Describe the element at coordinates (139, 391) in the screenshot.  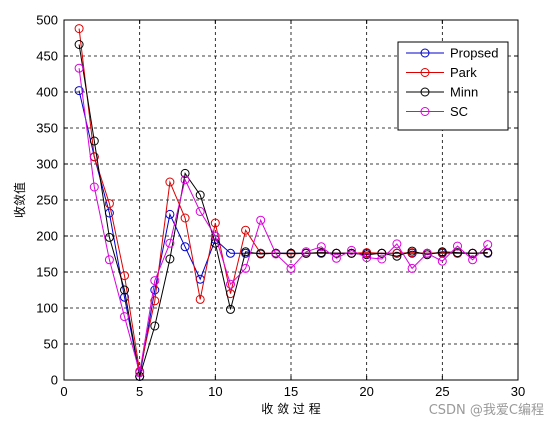
I see `x-tick-label: 5` at that location.